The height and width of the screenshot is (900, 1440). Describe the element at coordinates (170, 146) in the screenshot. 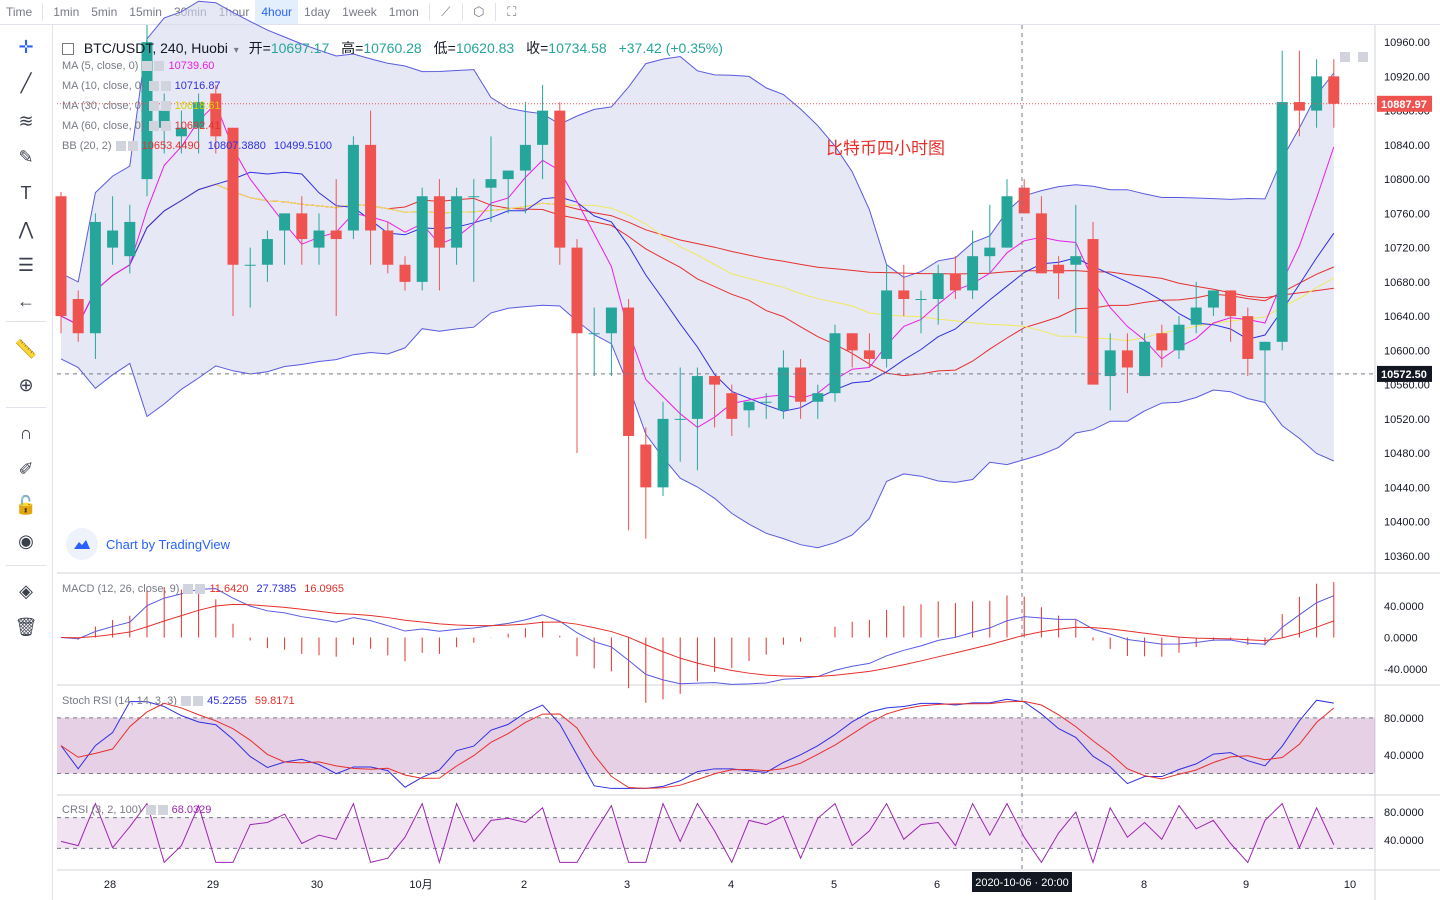

I see `bb-basis-value: 10653.4490` at that location.